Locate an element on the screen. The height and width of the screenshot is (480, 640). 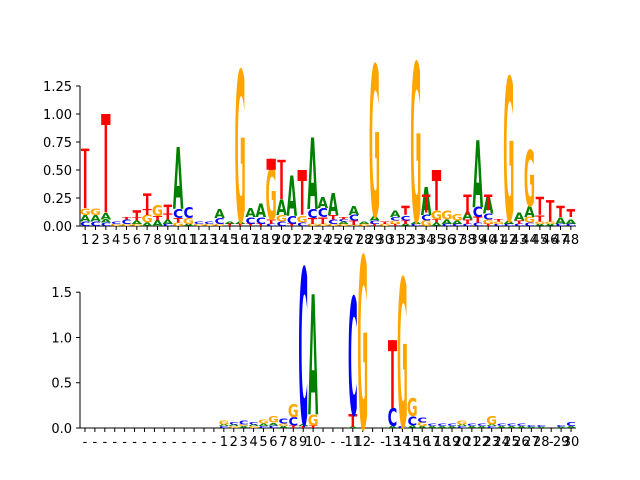
x-tick-label: 43 is located at coordinates (519, 240).